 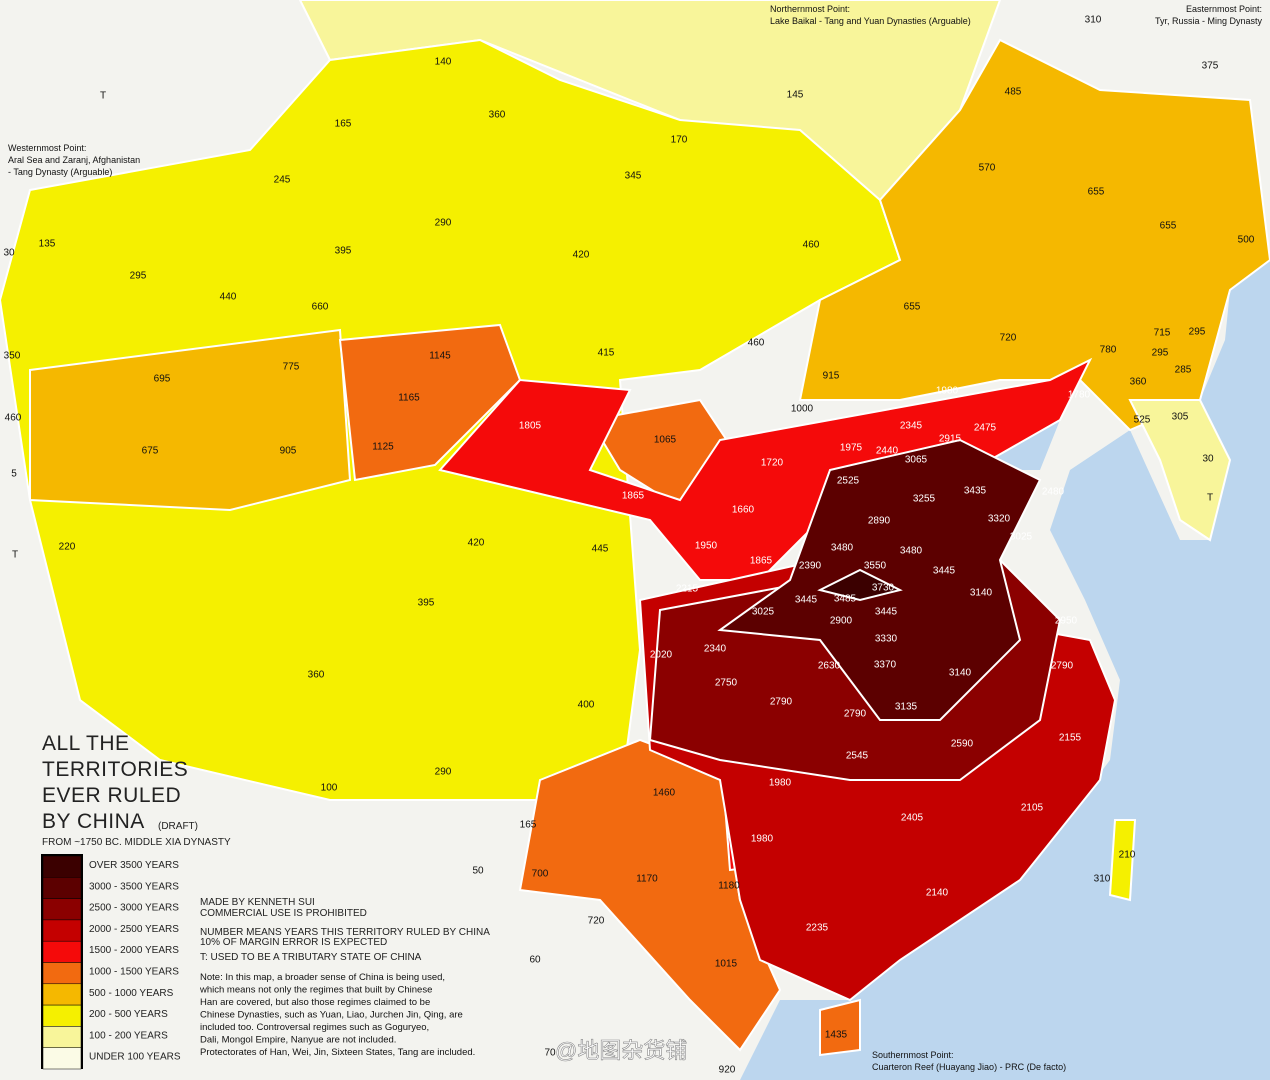 What do you see at coordinates (47, 148) in the screenshot?
I see `extreme-title: Westernmost Point:` at bounding box center [47, 148].